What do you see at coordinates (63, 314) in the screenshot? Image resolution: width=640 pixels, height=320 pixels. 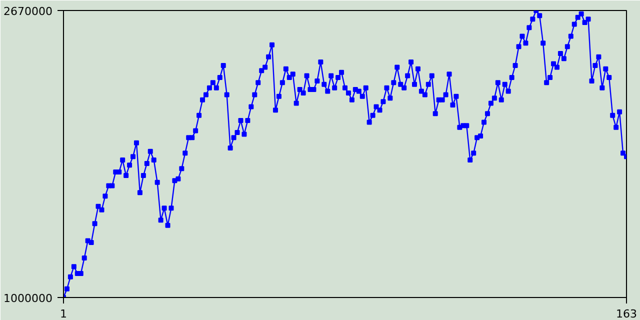 I see `x-tick-label: 1` at bounding box center [63, 314].